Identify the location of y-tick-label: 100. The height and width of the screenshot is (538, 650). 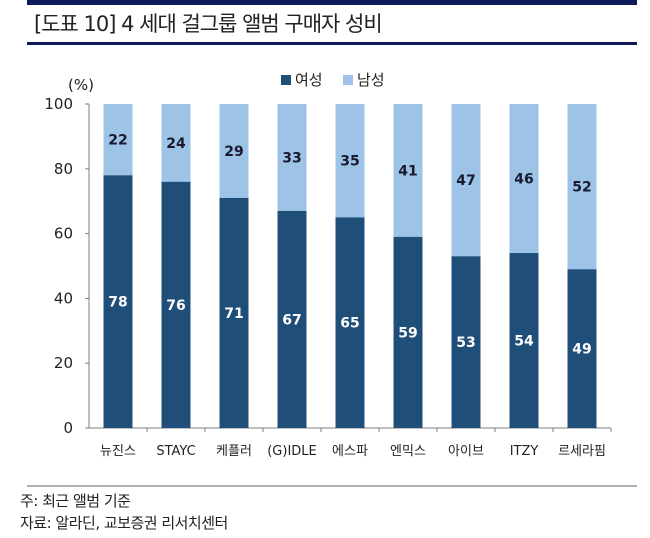
(58, 104).